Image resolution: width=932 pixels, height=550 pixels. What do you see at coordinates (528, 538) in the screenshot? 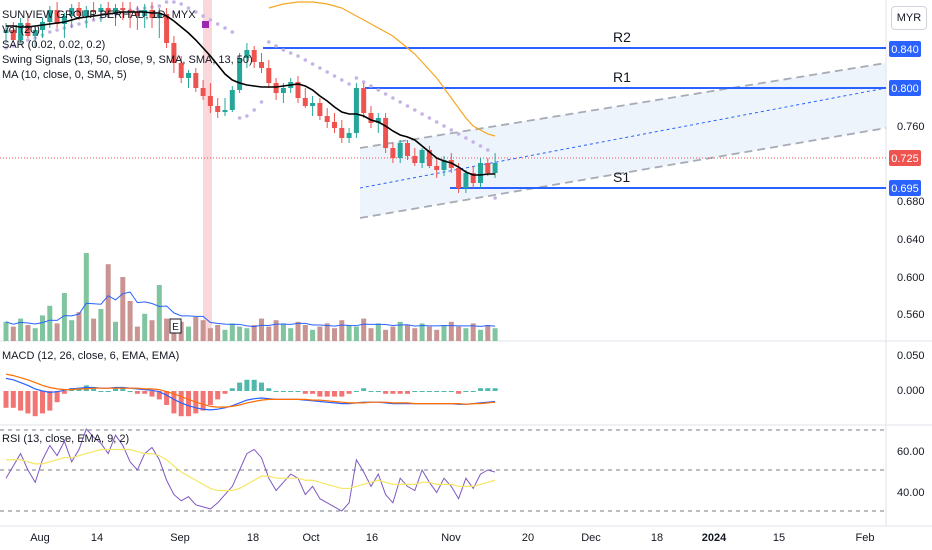
I see `time-axis-label: 20` at bounding box center [528, 538].